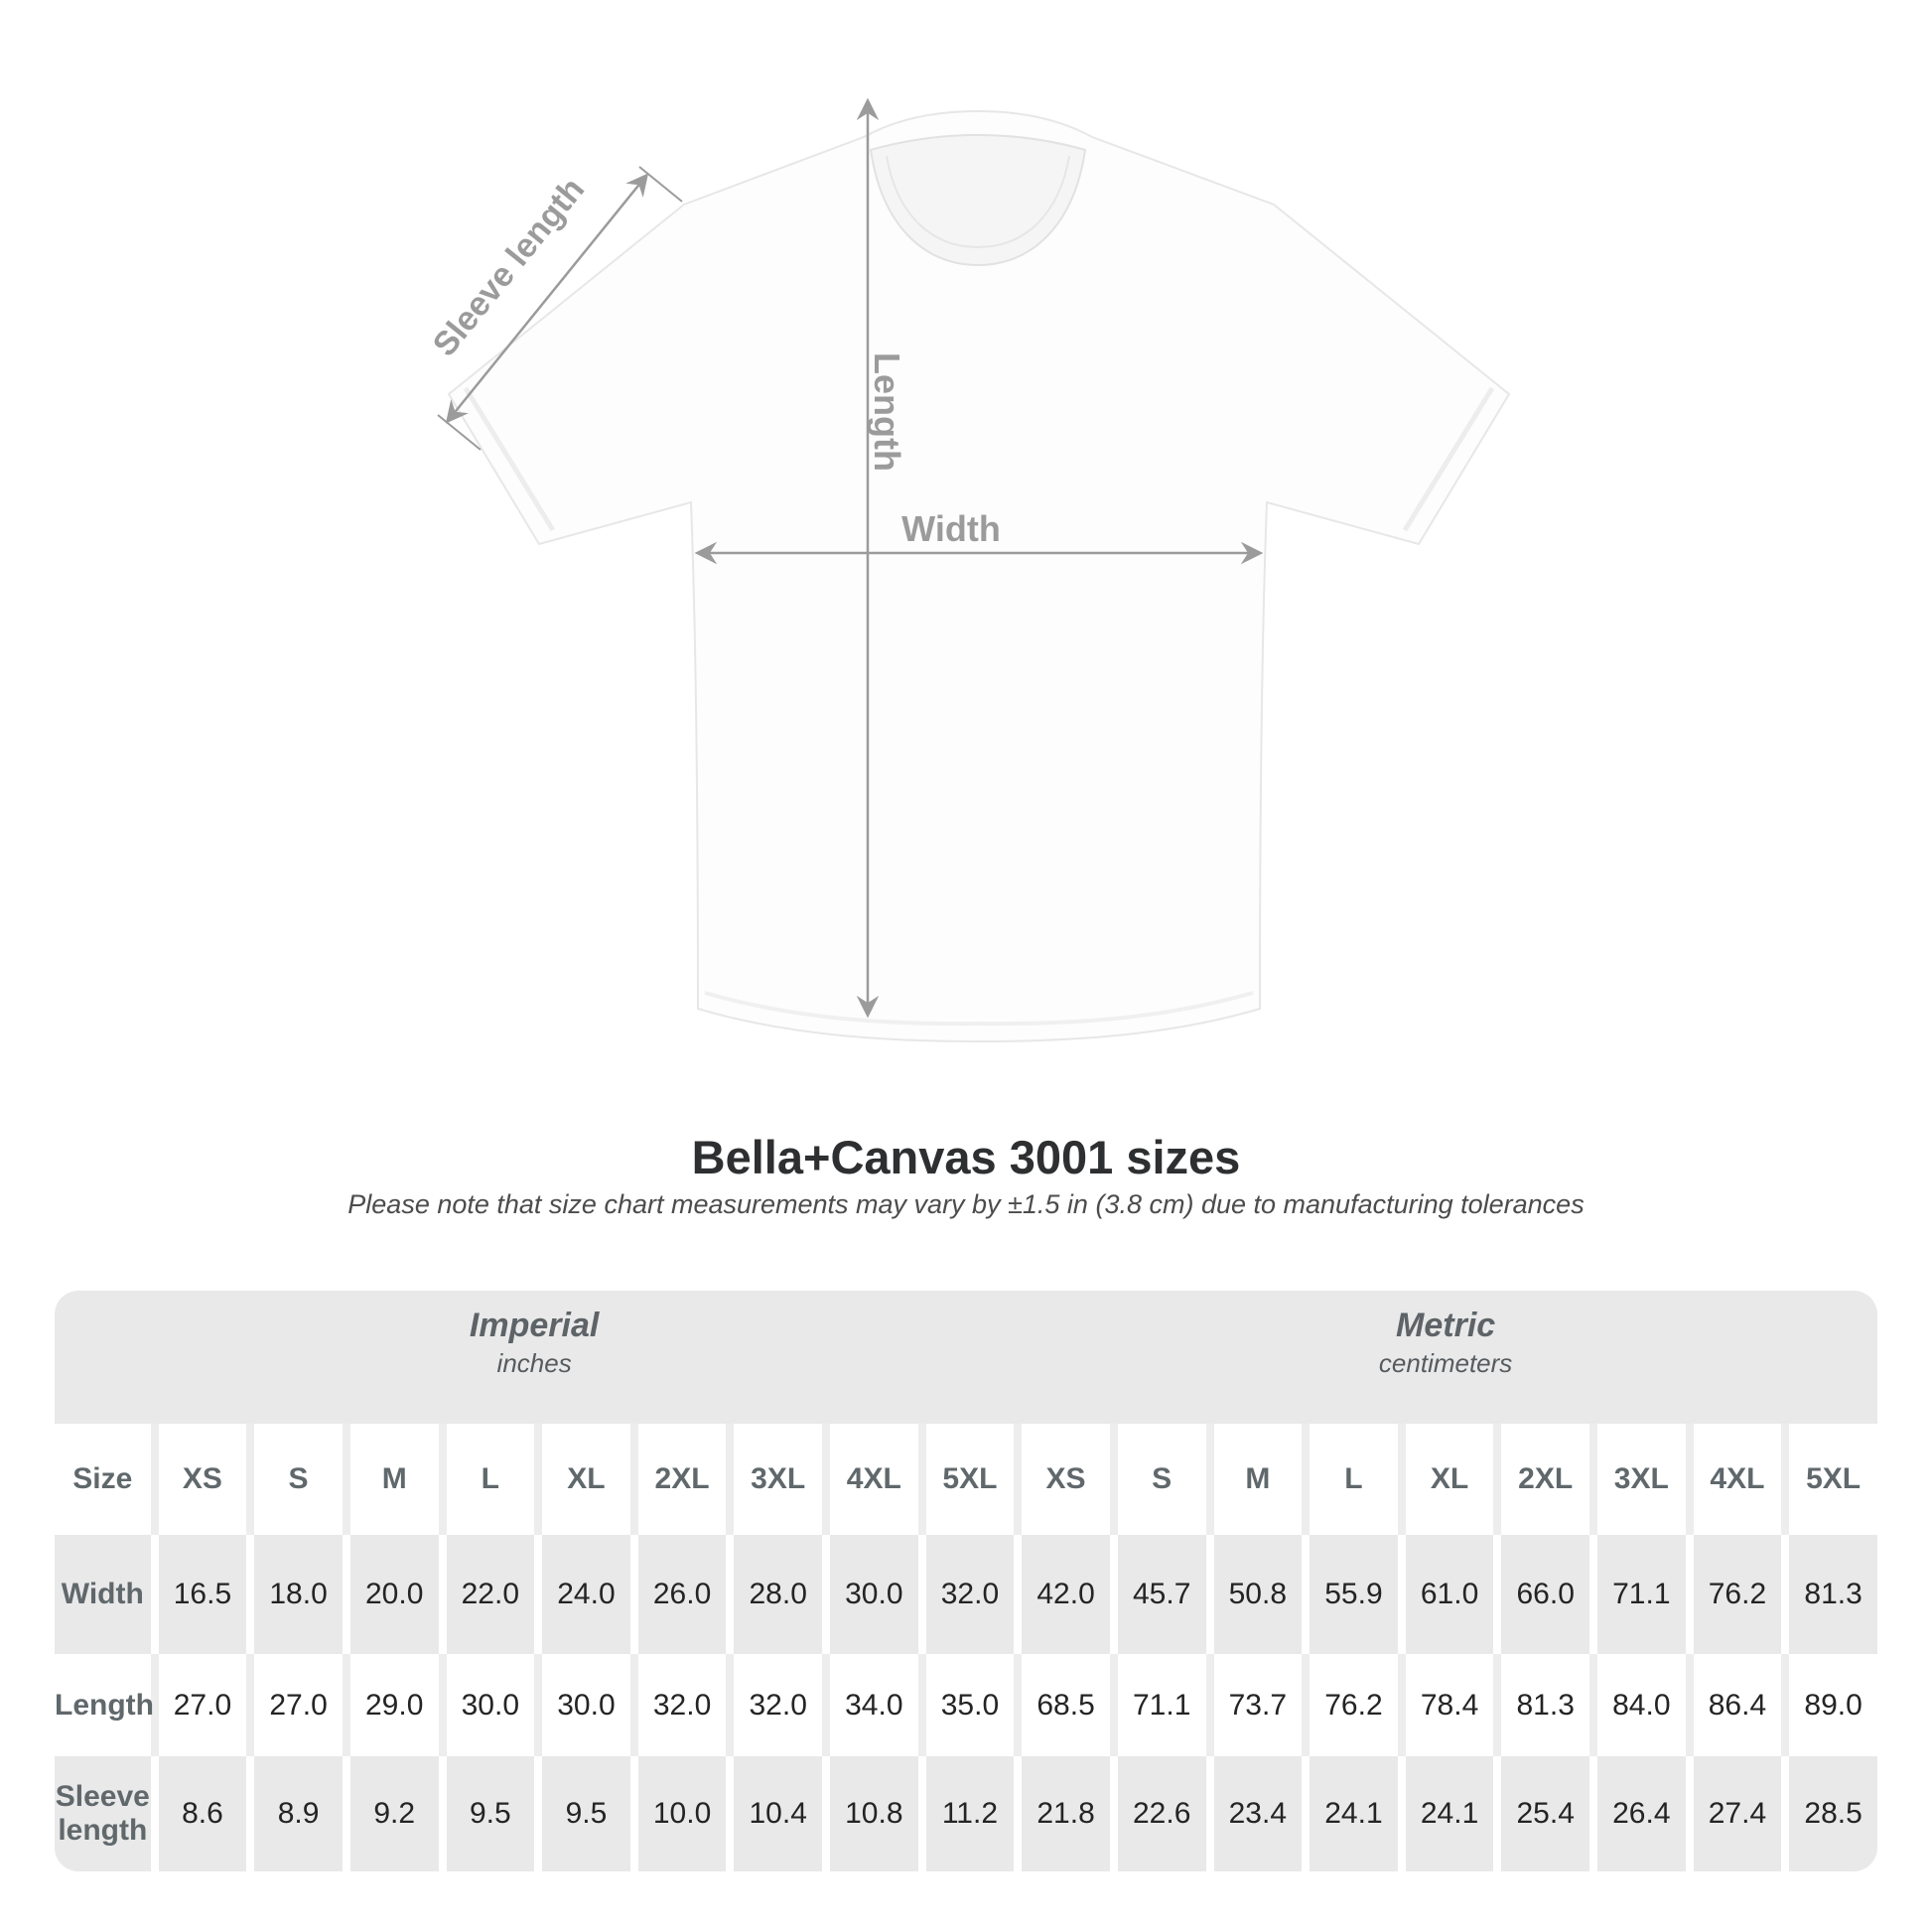 The image size is (1932, 1932). Describe the element at coordinates (103, 1814) in the screenshot. I see `row-label: Sleeve length` at that location.